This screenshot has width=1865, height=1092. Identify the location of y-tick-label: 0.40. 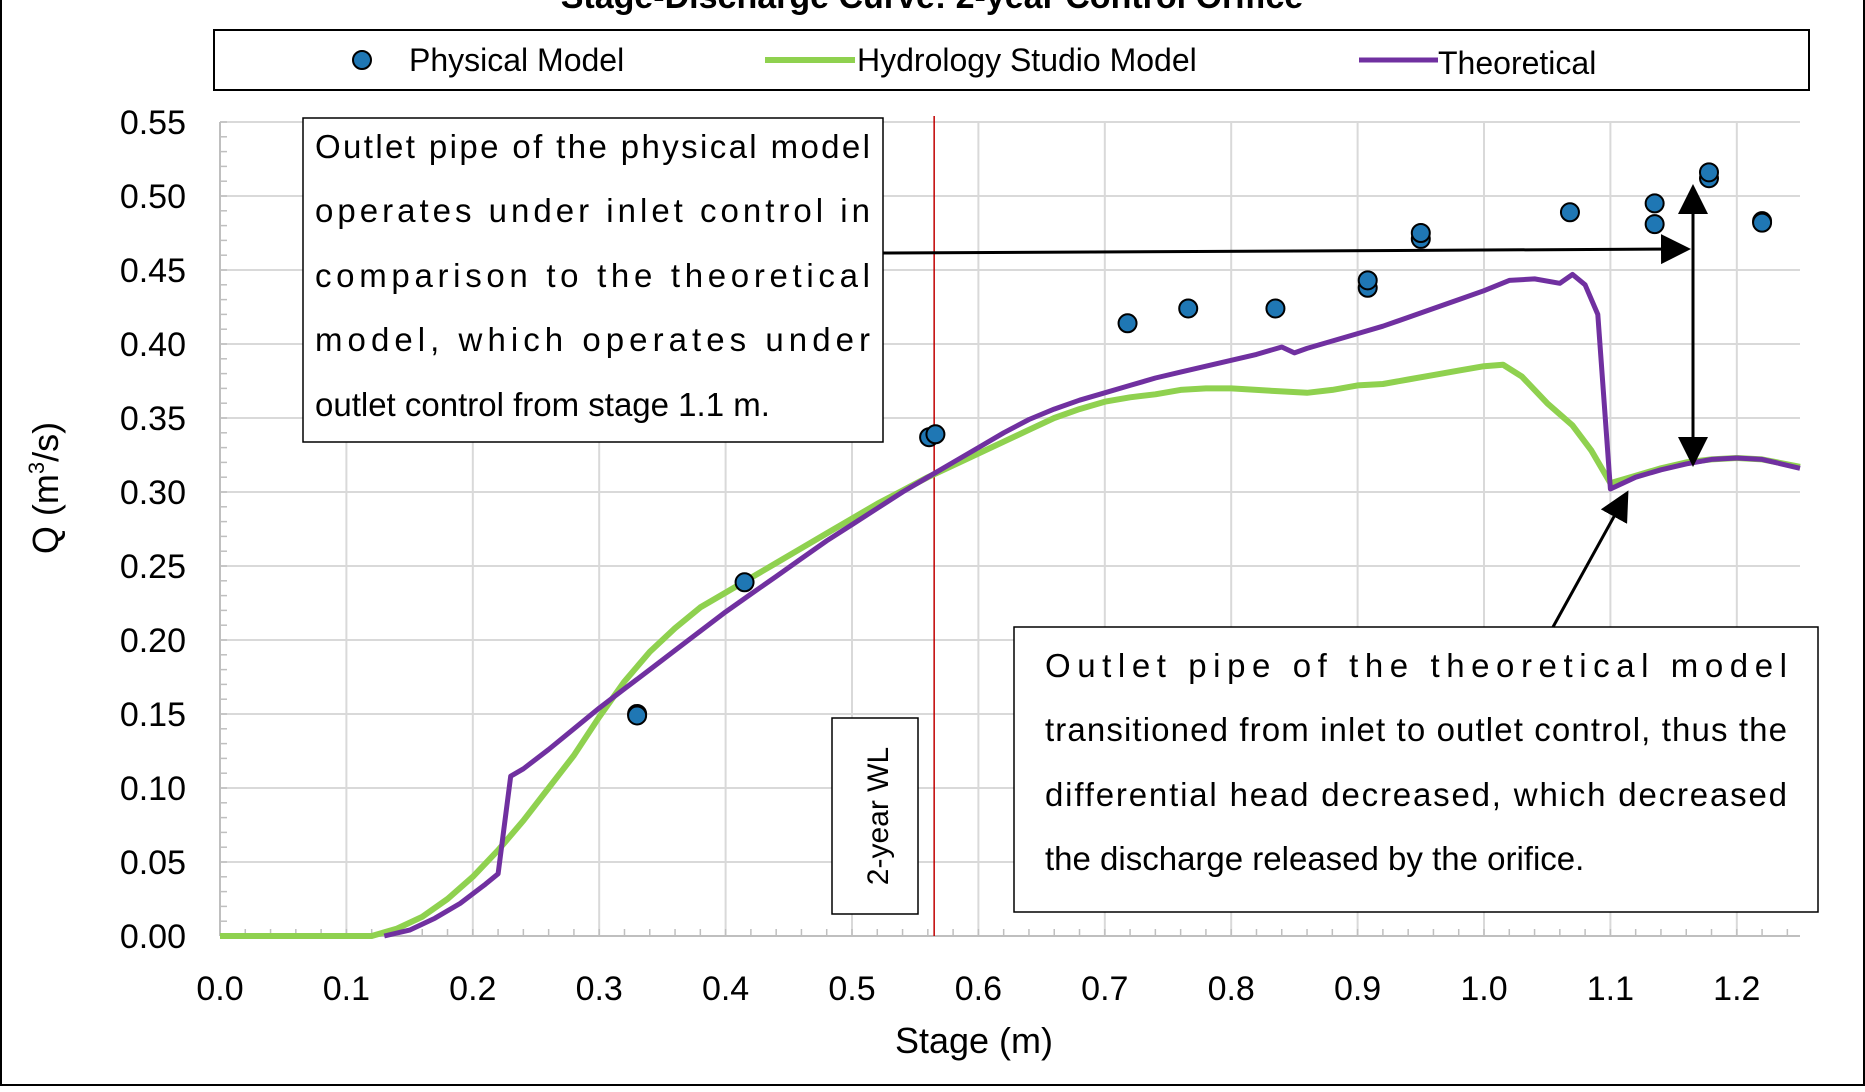
(153, 345).